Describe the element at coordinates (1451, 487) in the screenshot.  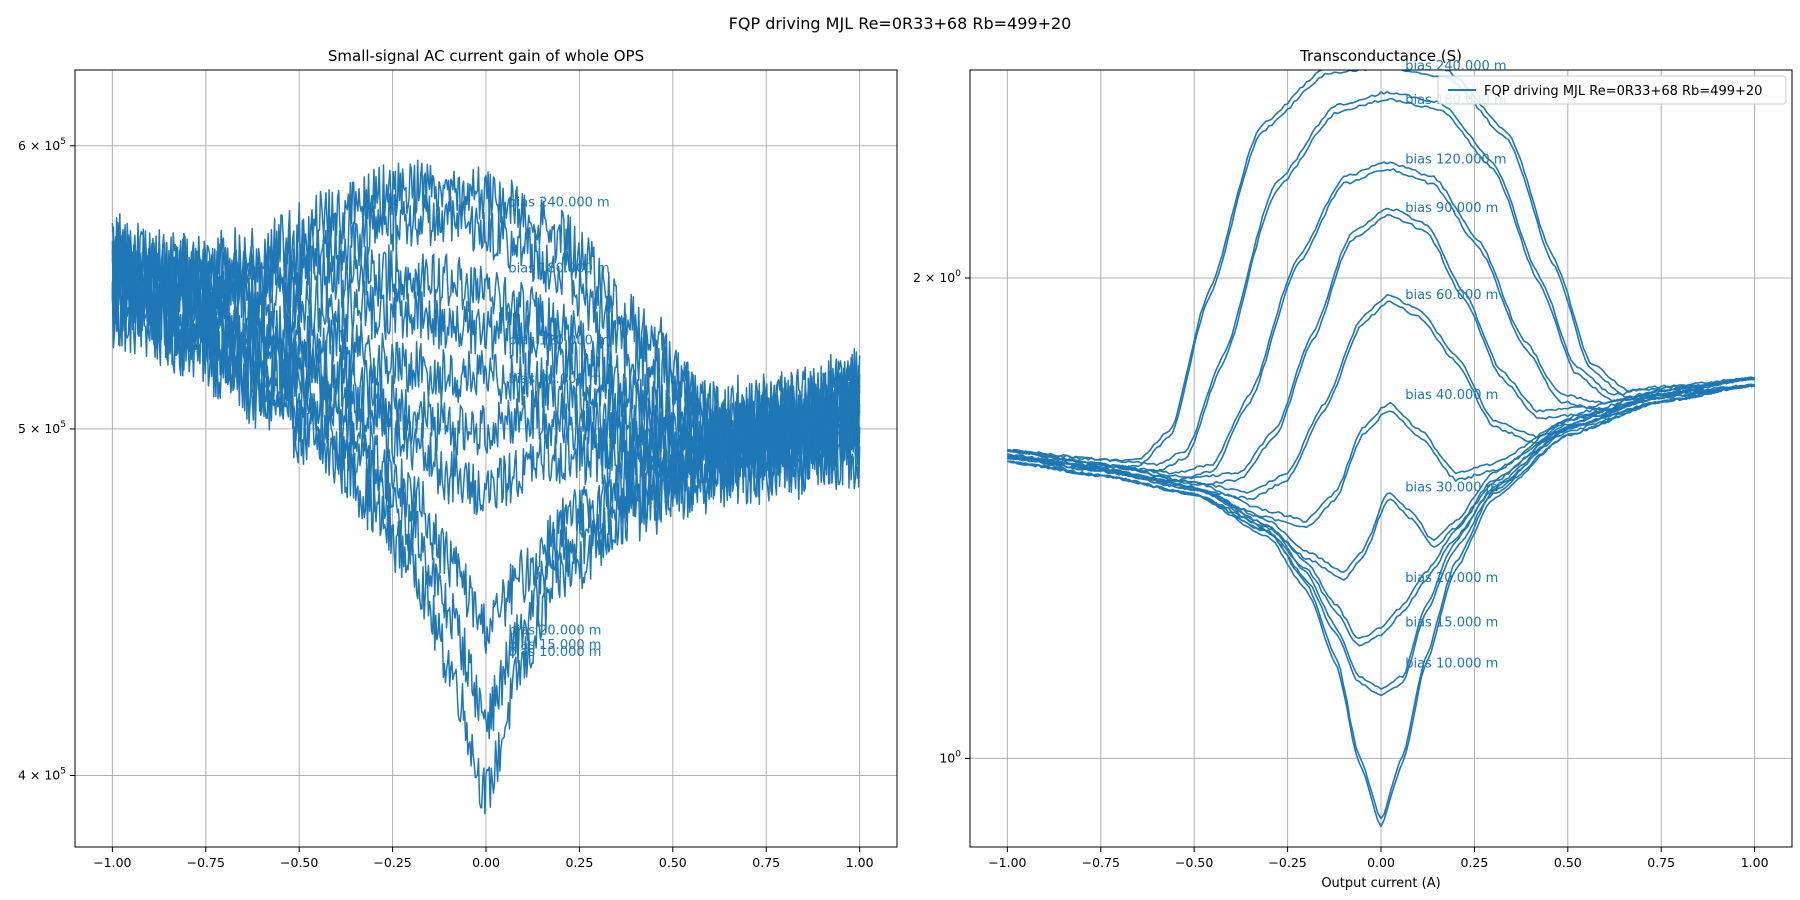
I see `bias-annotation: bias 30.000 m` at that location.